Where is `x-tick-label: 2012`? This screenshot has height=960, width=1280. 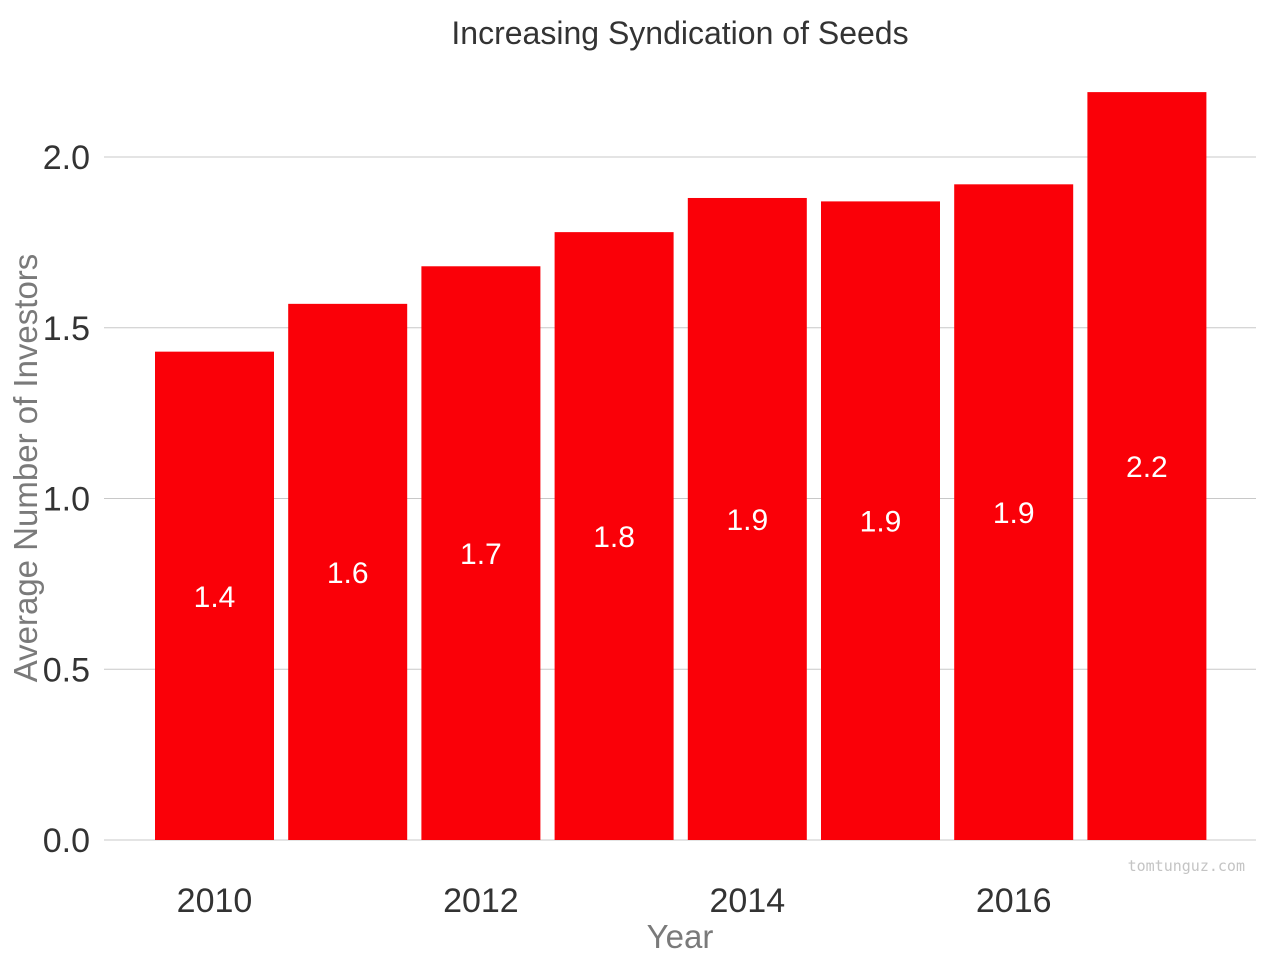
x-tick-label: 2012 is located at coordinates (481, 901).